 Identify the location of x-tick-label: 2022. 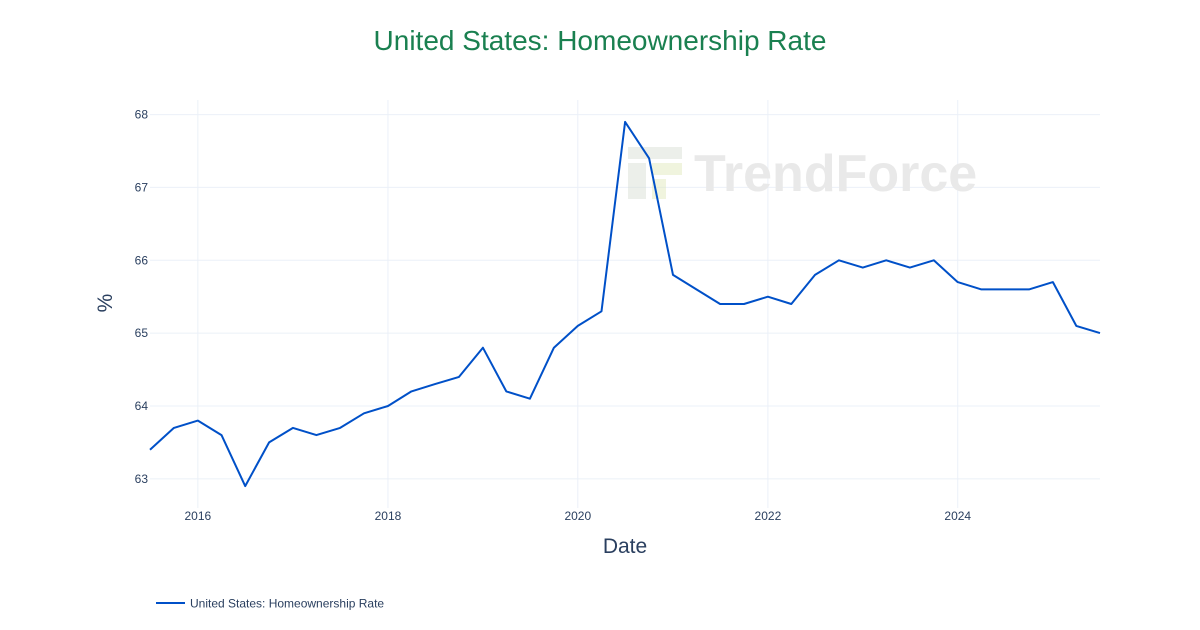
(768, 516).